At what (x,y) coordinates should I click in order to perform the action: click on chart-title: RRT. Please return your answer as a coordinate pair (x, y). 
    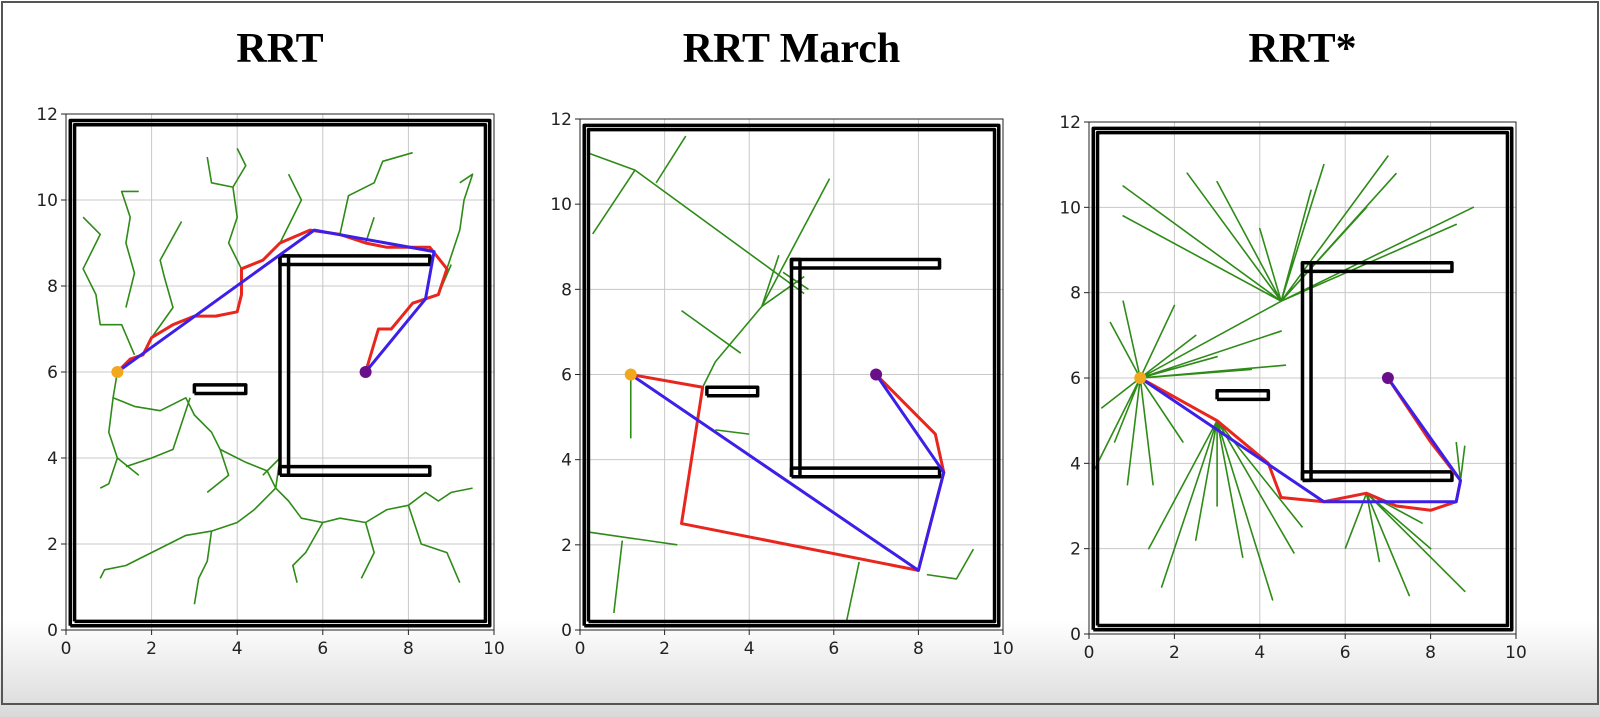
    Looking at the image, I should click on (279, 49).